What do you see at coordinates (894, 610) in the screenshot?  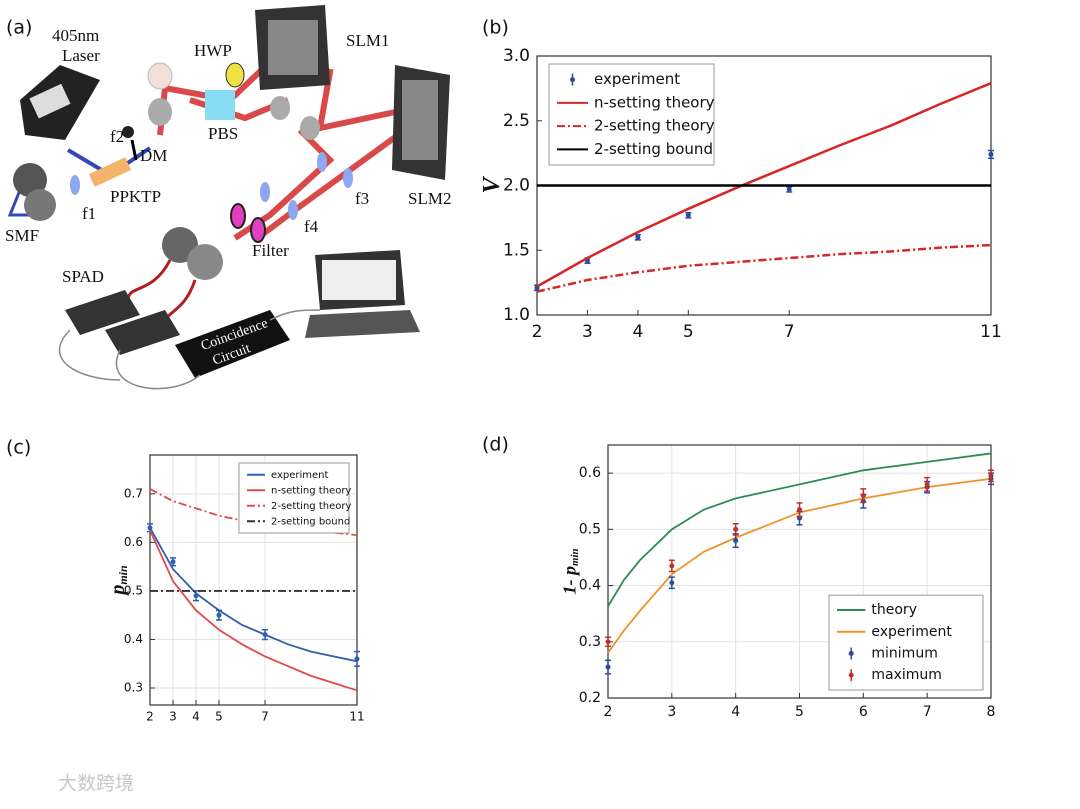 I see `legend-label: theory` at bounding box center [894, 610].